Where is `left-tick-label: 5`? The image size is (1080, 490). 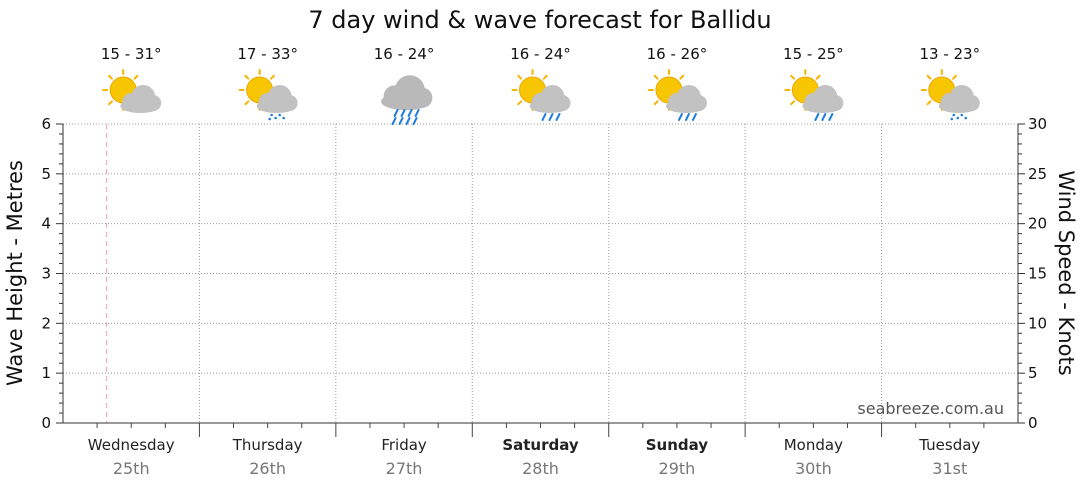
left-tick-label: 5 is located at coordinates (46, 174).